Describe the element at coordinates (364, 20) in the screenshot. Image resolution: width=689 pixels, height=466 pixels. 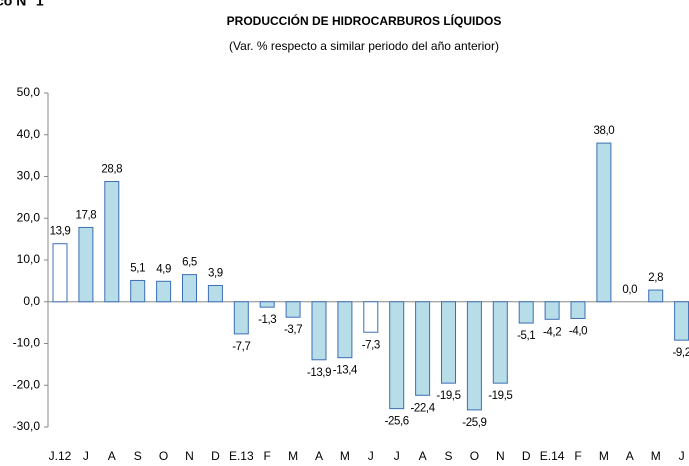
I see `chart-title: PRODUCCIÓN DE HIDROCARBUROS LÍQUIDOS` at that location.